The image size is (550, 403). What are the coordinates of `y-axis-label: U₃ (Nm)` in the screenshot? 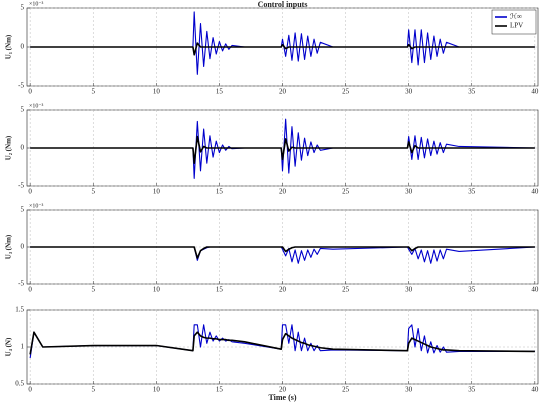 It's located at (9, 246).